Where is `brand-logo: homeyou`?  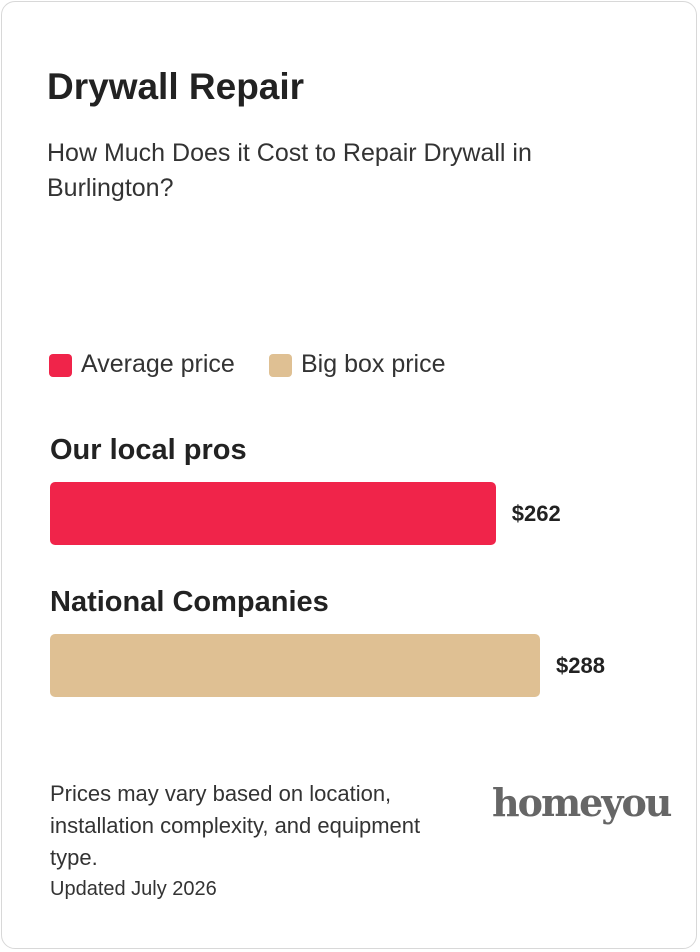 brand-logo: homeyou is located at coordinates (582, 802).